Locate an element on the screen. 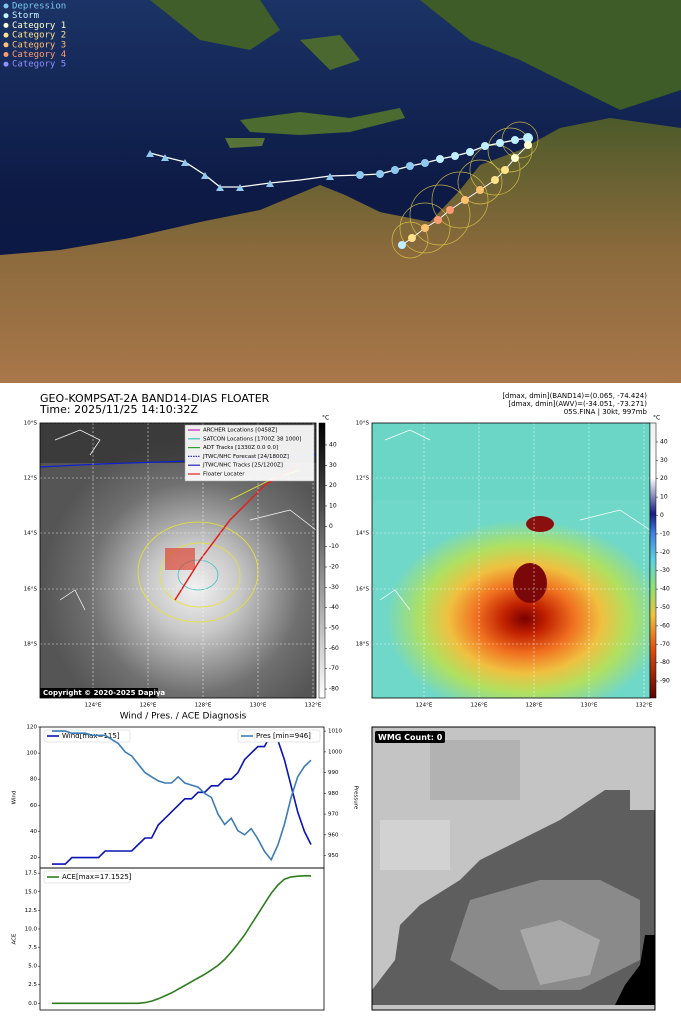 This screenshot has height=1024, width=681. y-tick-label: 40 is located at coordinates (33, 832).